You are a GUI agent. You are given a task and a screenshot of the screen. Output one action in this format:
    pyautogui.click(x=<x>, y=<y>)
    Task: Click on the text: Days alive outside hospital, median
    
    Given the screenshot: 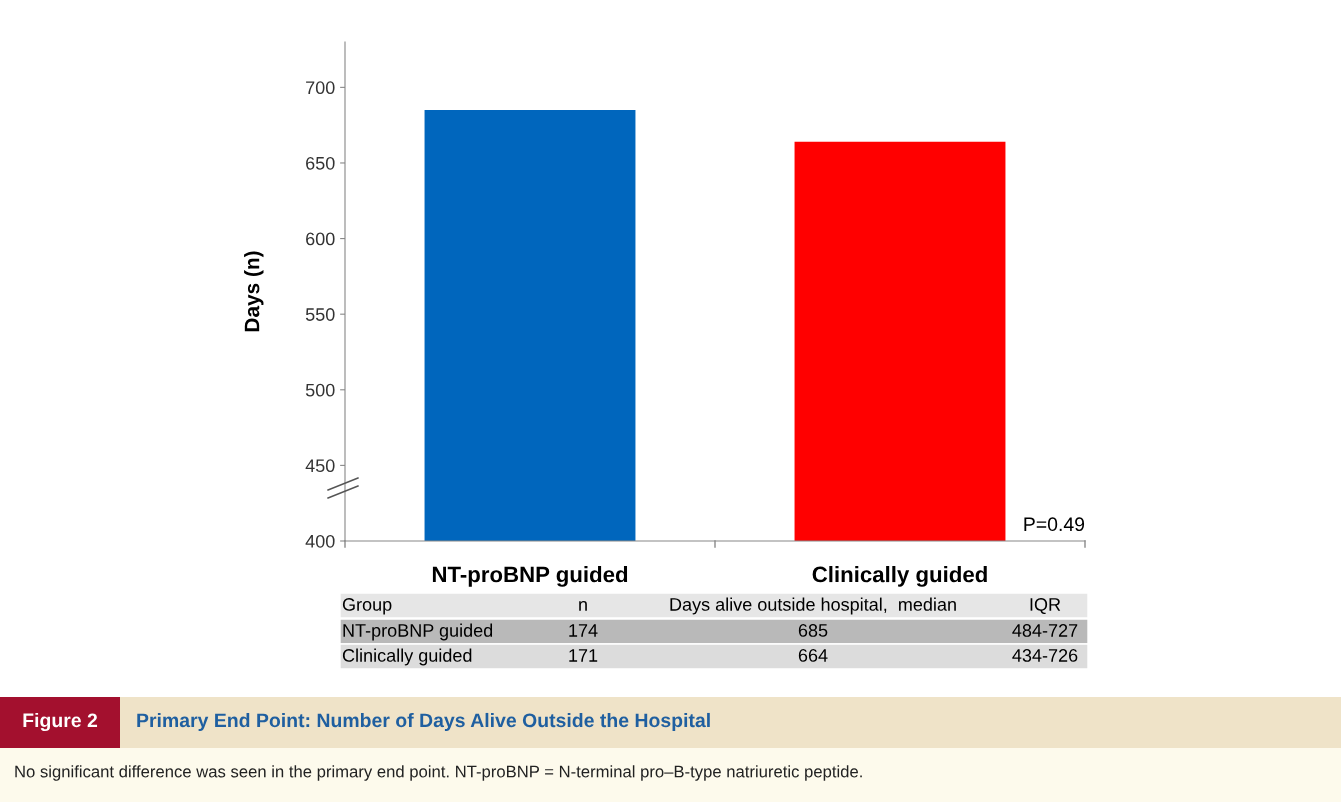 What is the action you would take?
    pyautogui.click(x=813, y=606)
    